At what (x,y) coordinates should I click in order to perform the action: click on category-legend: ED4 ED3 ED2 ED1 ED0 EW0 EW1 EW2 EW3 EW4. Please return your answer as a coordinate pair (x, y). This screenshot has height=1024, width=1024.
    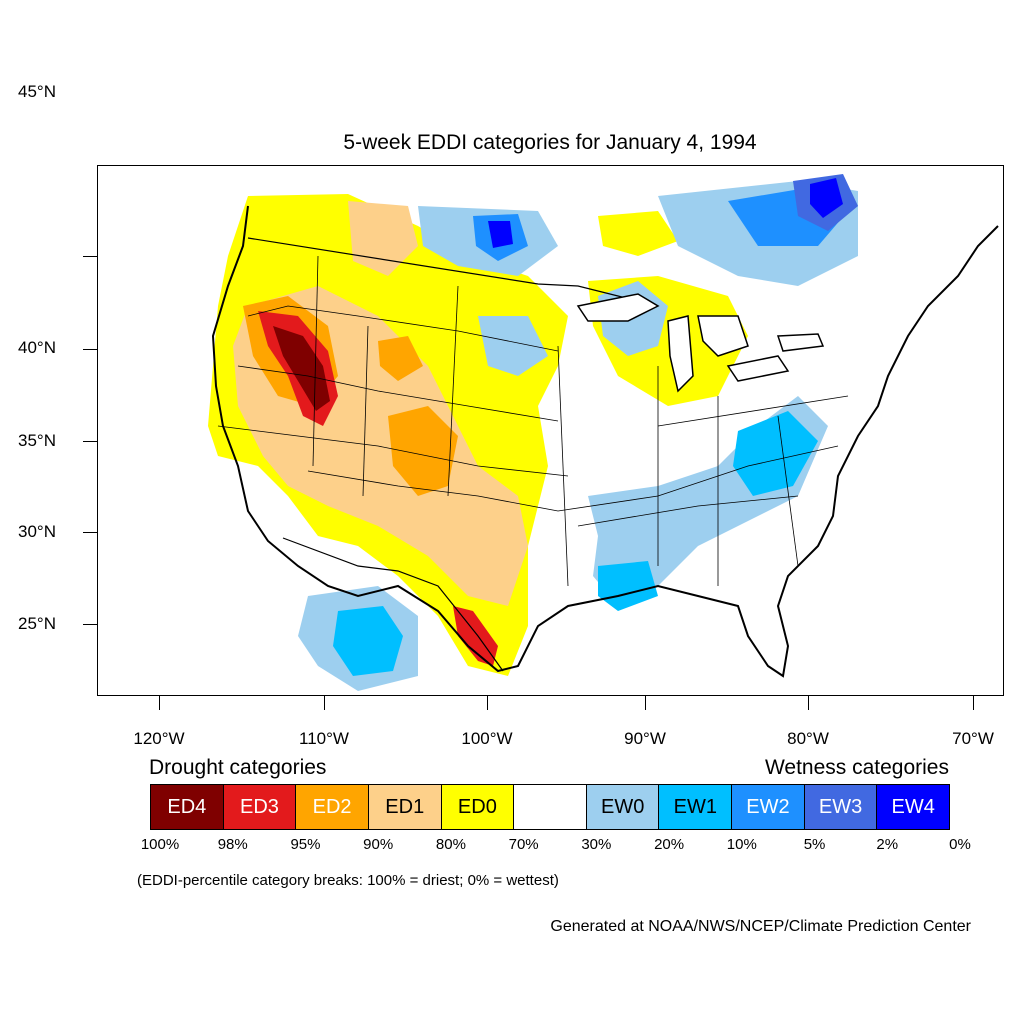
    Looking at the image, I should click on (550, 807).